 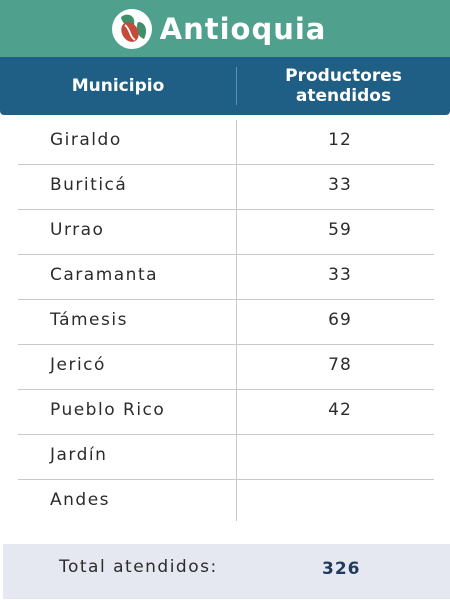 I want to click on table-row: Pueblo Rico 42, so click(x=226, y=412).